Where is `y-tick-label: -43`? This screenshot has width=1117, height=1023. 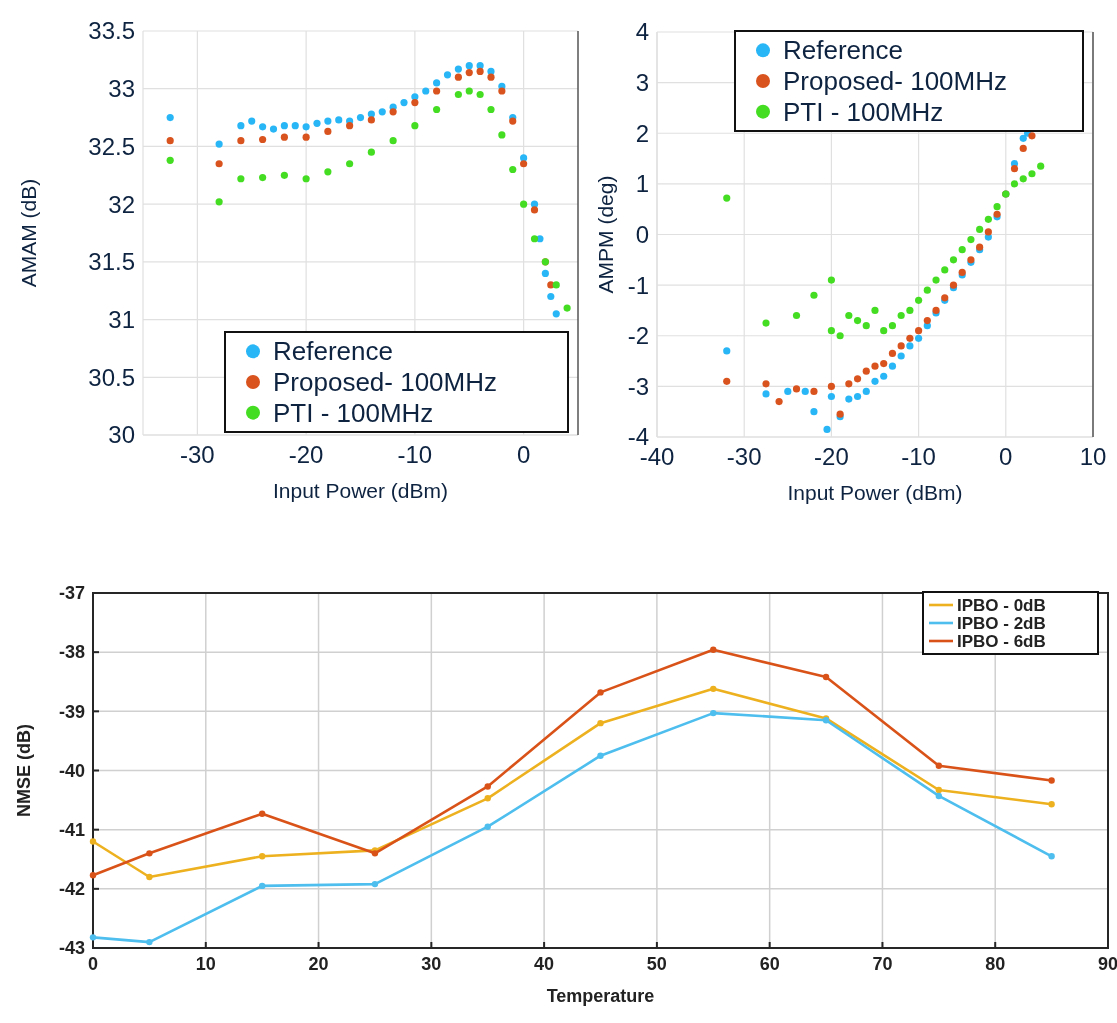
y-tick-label: -43 is located at coordinates (71, 948).